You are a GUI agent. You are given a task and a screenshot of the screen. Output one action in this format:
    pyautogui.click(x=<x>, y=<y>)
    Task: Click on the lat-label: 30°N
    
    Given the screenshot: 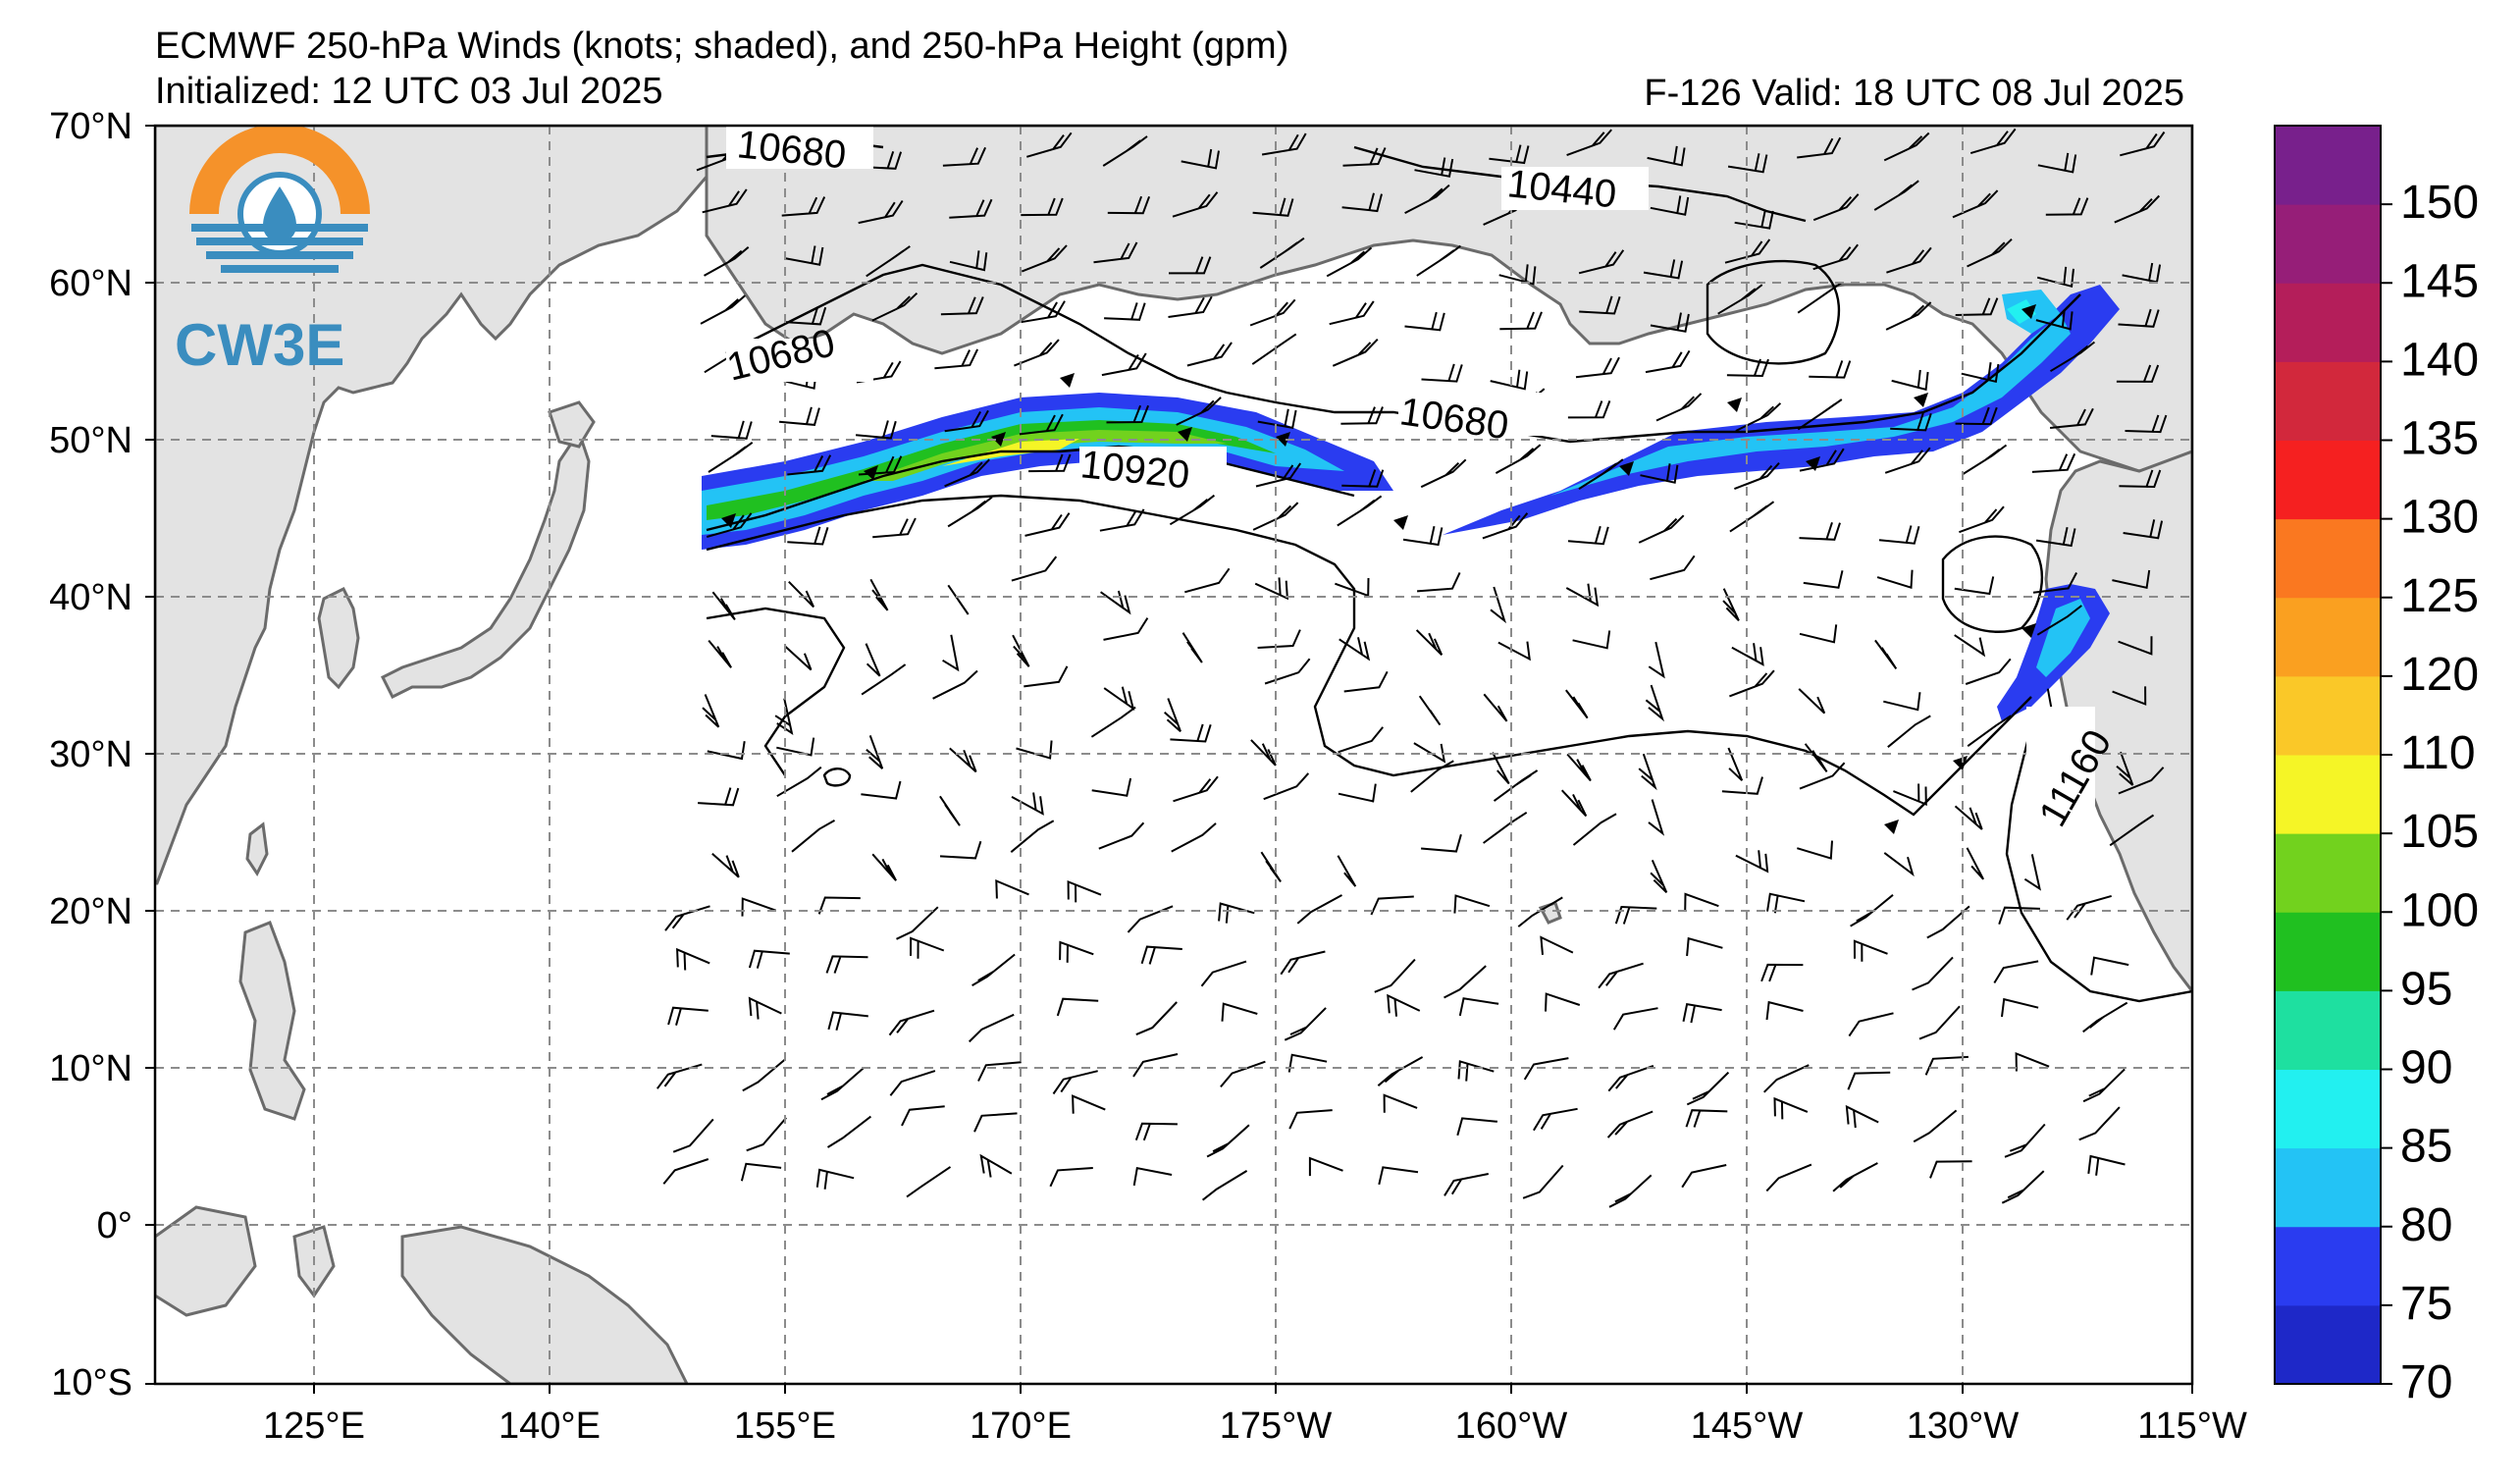 What is the action you would take?
    pyautogui.click(x=90, y=755)
    